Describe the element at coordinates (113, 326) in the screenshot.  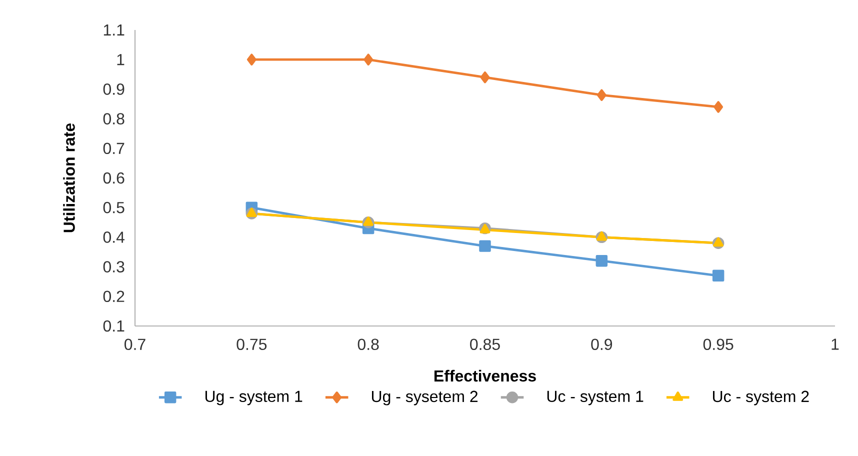
I see `y-tick-label: 0.1` at that location.